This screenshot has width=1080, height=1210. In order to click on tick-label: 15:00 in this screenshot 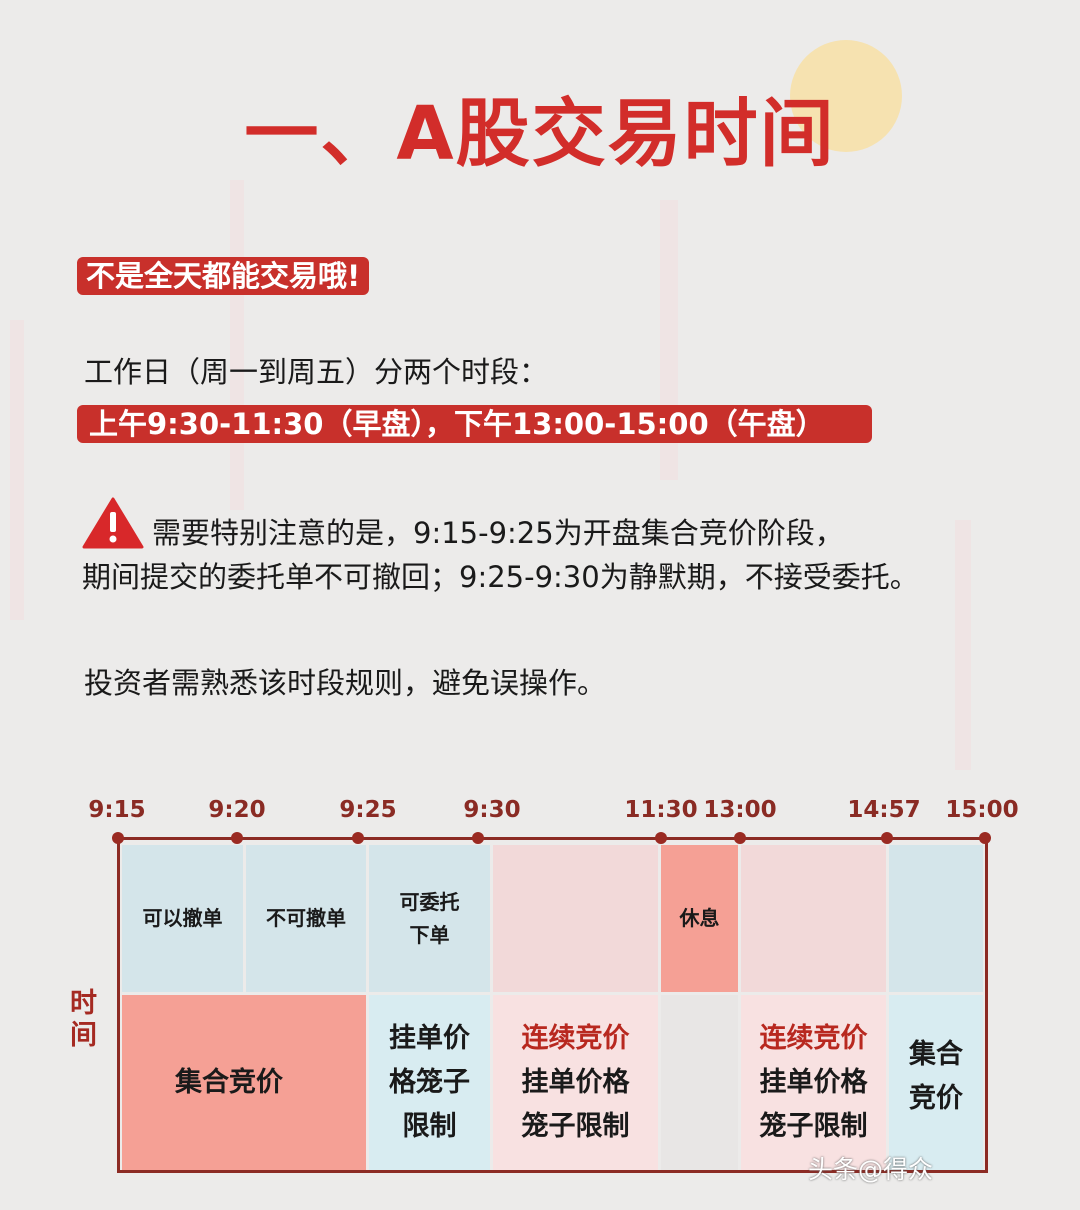, I will do `click(982, 810)`.